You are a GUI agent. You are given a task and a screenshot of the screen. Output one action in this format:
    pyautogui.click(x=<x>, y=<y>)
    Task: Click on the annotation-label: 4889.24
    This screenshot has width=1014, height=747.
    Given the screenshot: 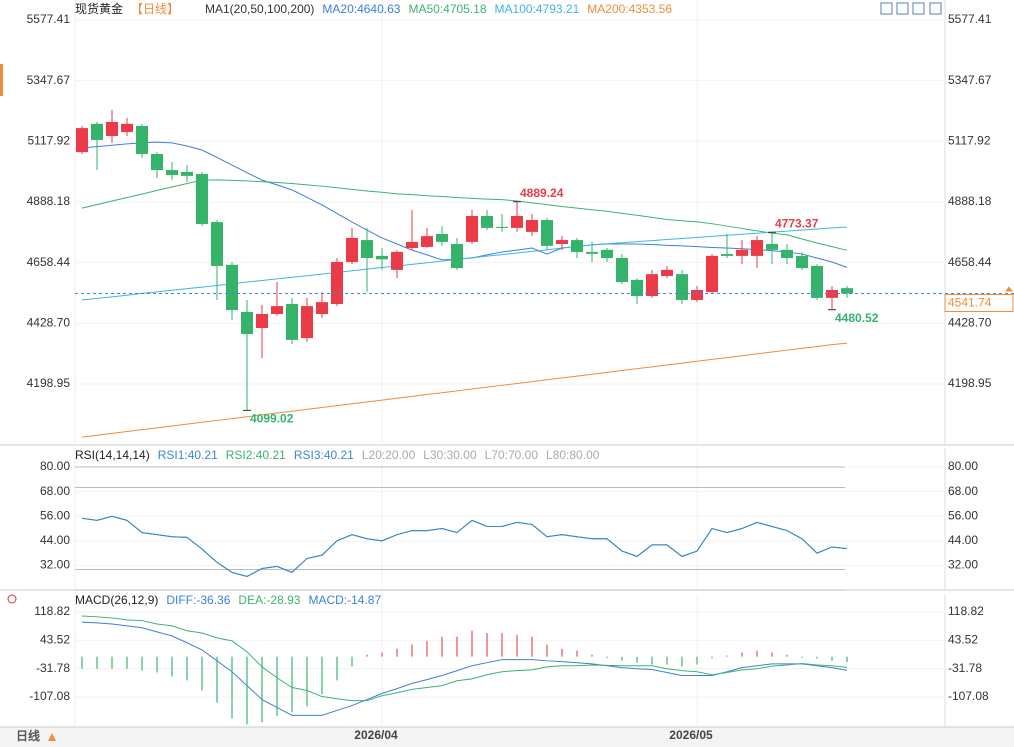 What is the action you would take?
    pyautogui.click(x=542, y=193)
    